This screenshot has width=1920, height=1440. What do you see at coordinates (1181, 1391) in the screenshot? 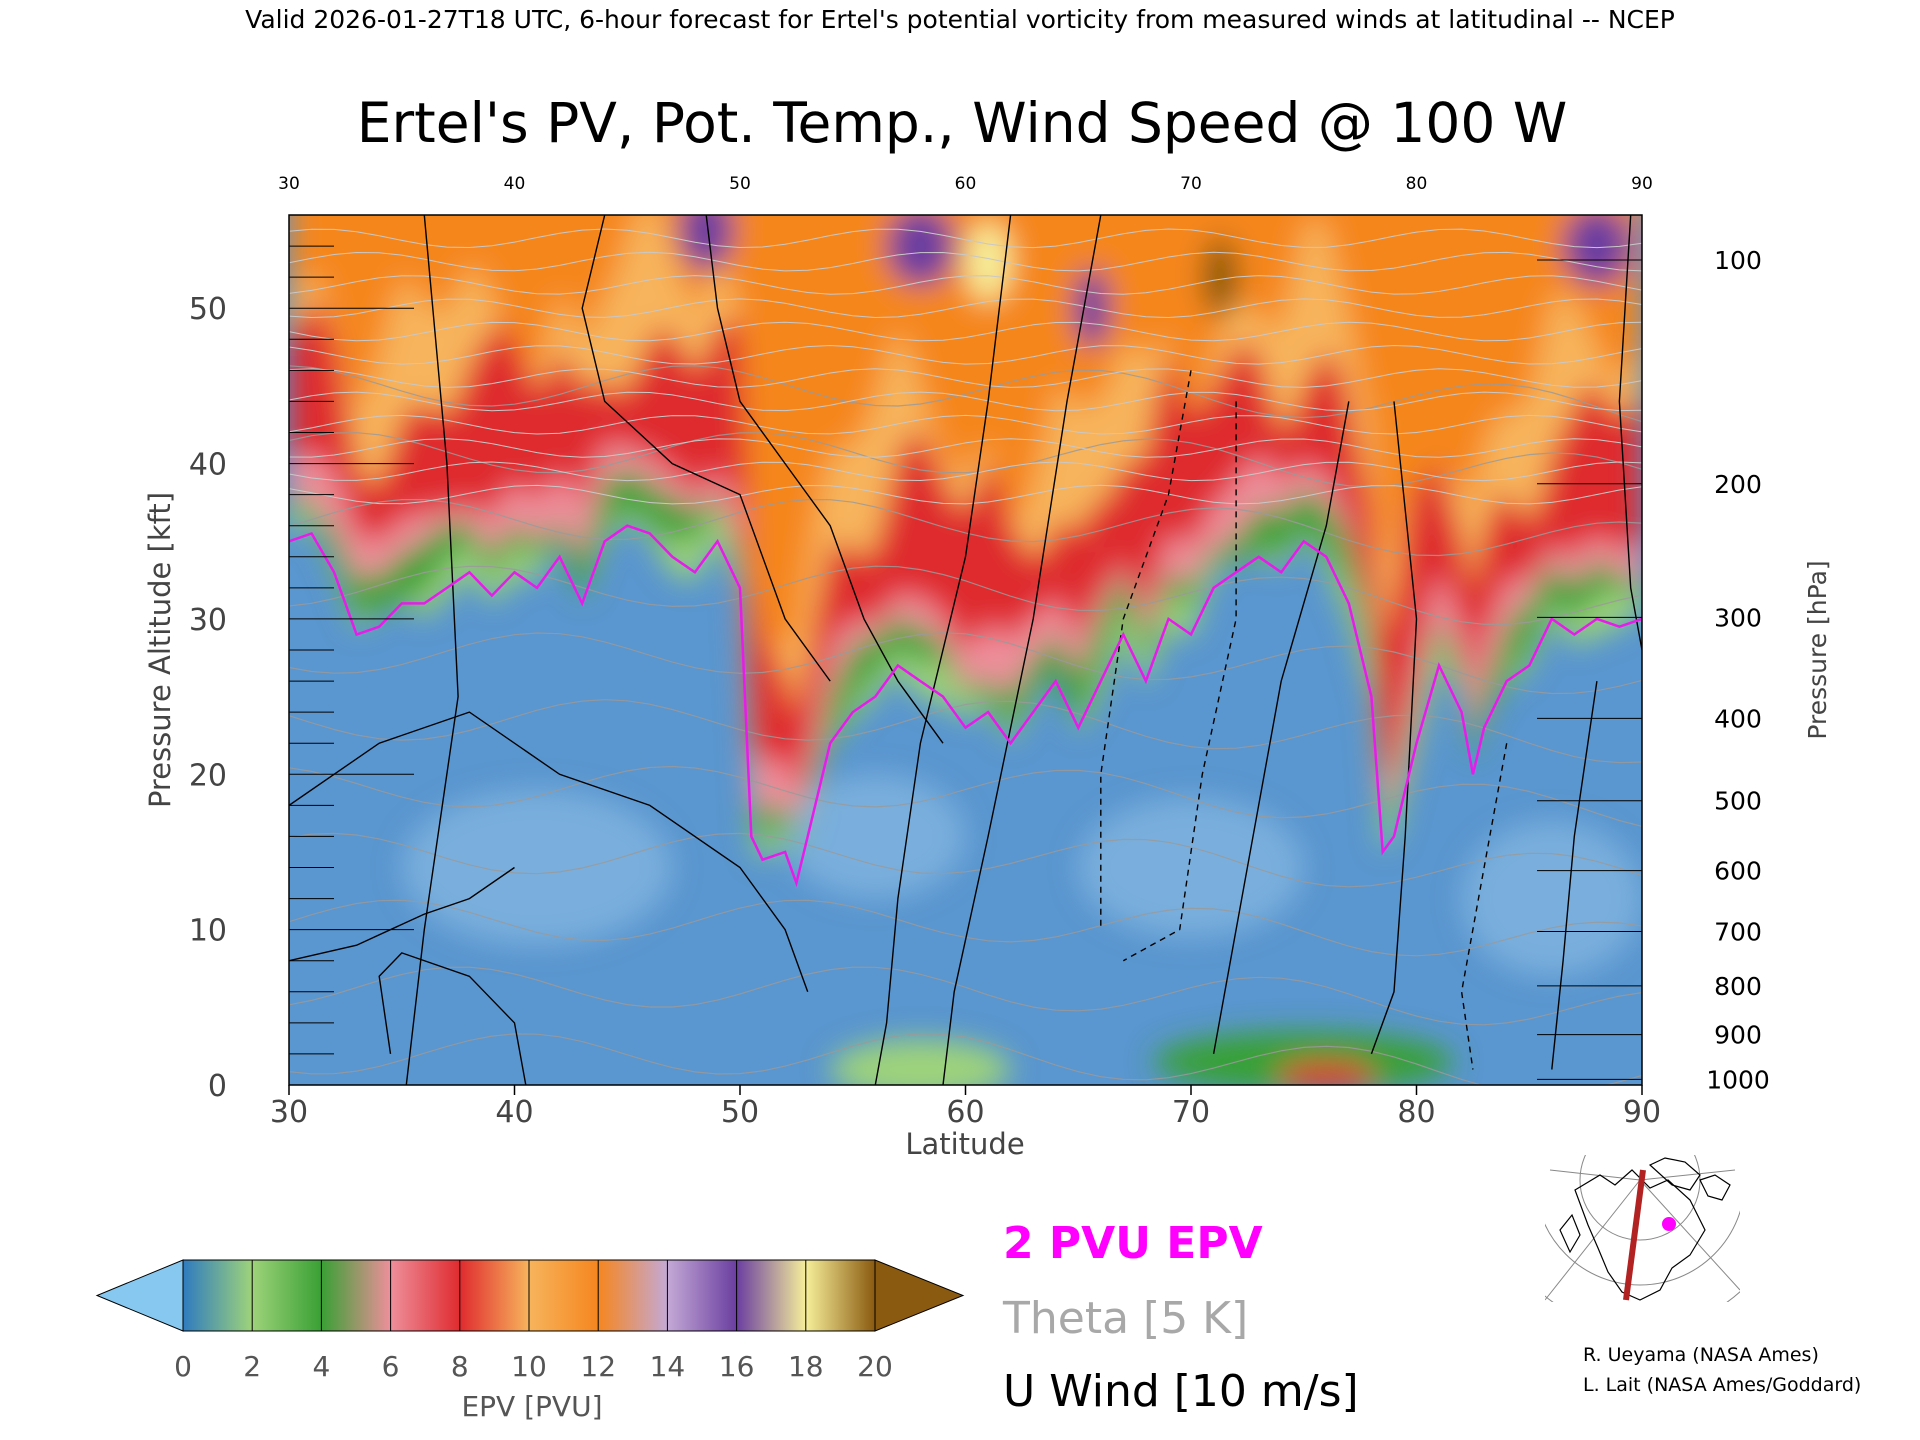
I see `legend-wind: U Wind [10 m/s]` at bounding box center [1181, 1391].